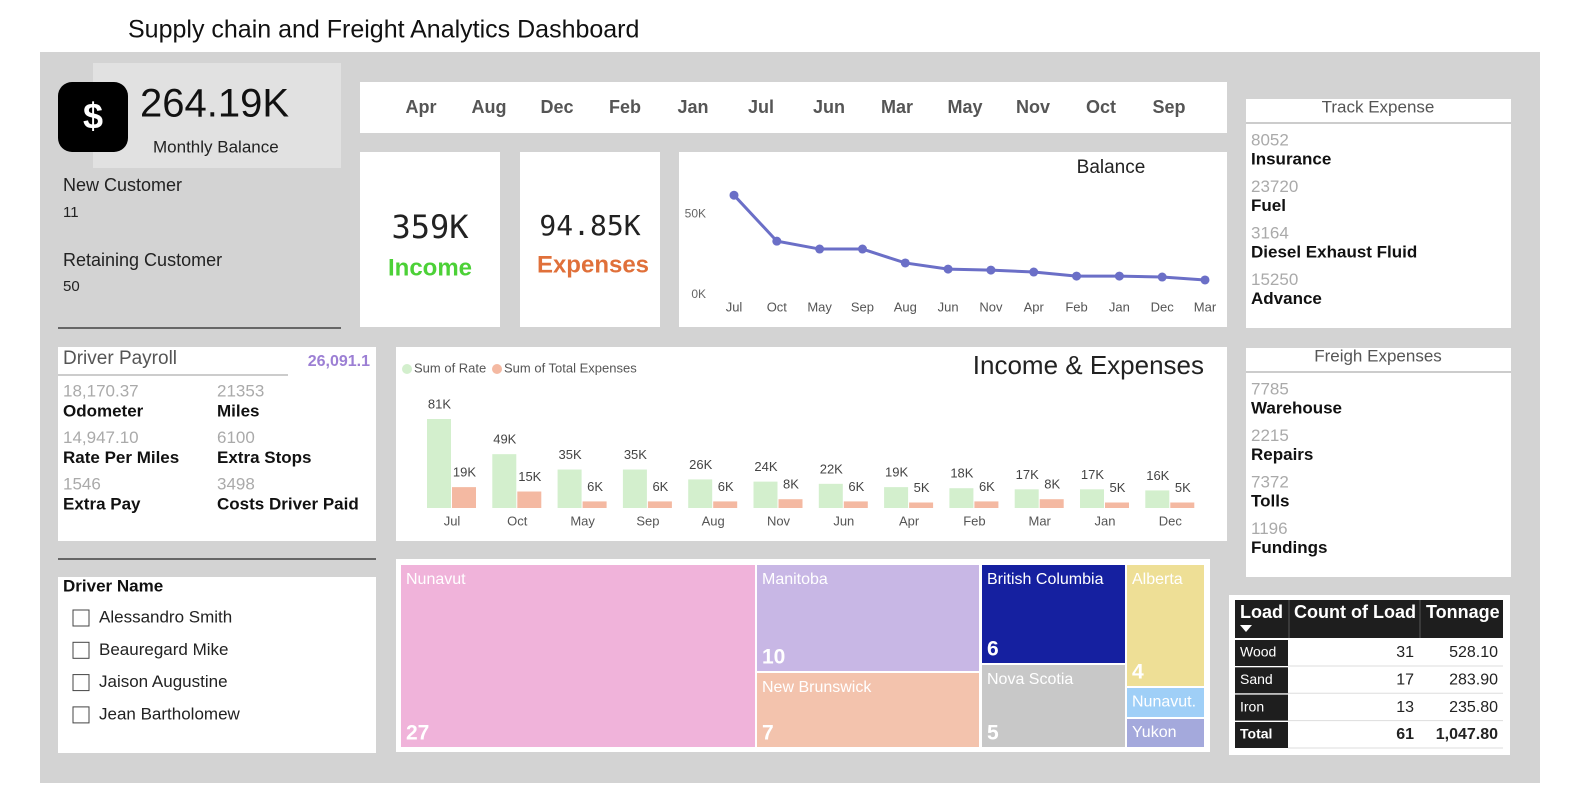 This screenshot has width=1592, height=803. Describe the element at coordinates (288, 503) in the screenshot. I see `payroll-label: Costs Driver Paid` at that location.